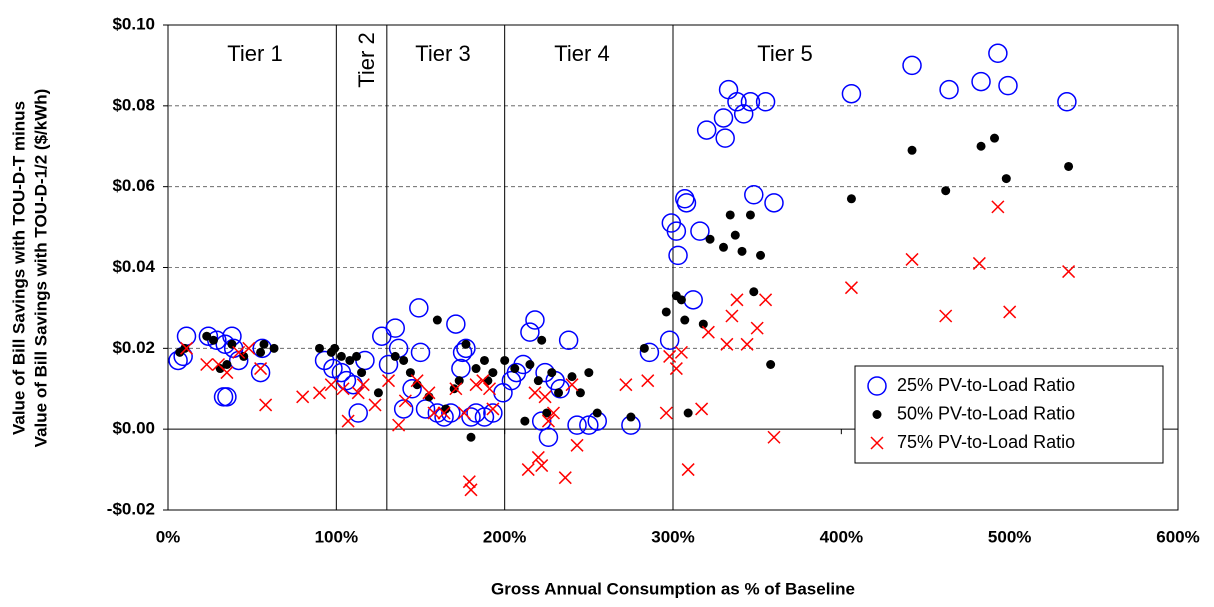 The image size is (1214, 607). Describe the element at coordinates (18, 268) in the screenshot. I see `y-axis-label: Value of Bill Savings with TOU-D-T minus` at that location.